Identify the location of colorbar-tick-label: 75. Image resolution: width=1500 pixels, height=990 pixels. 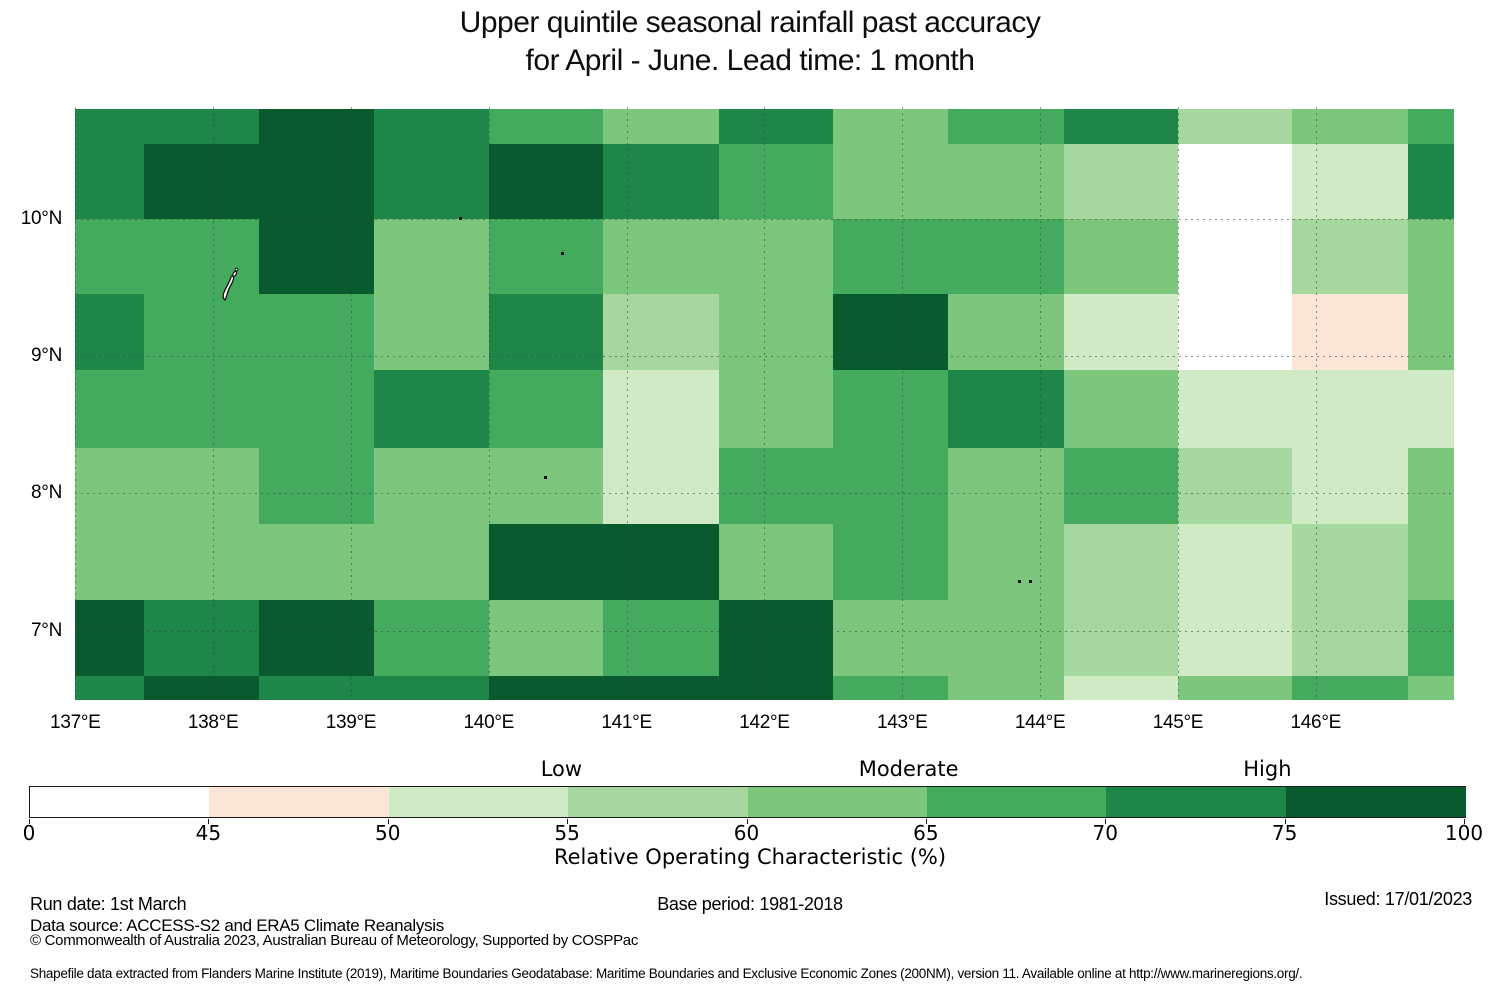
(1284, 833).